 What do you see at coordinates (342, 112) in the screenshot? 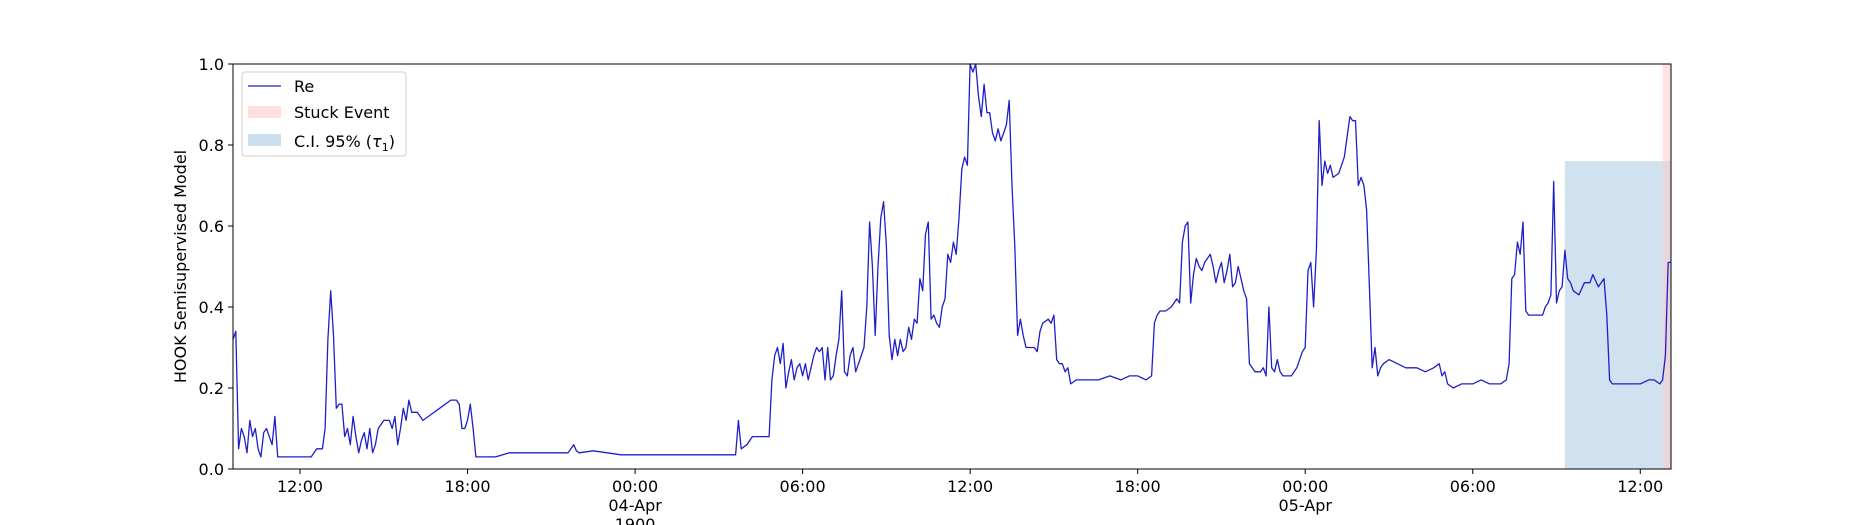
I see `legend-label-stuck-event: Stuck Event` at bounding box center [342, 112].